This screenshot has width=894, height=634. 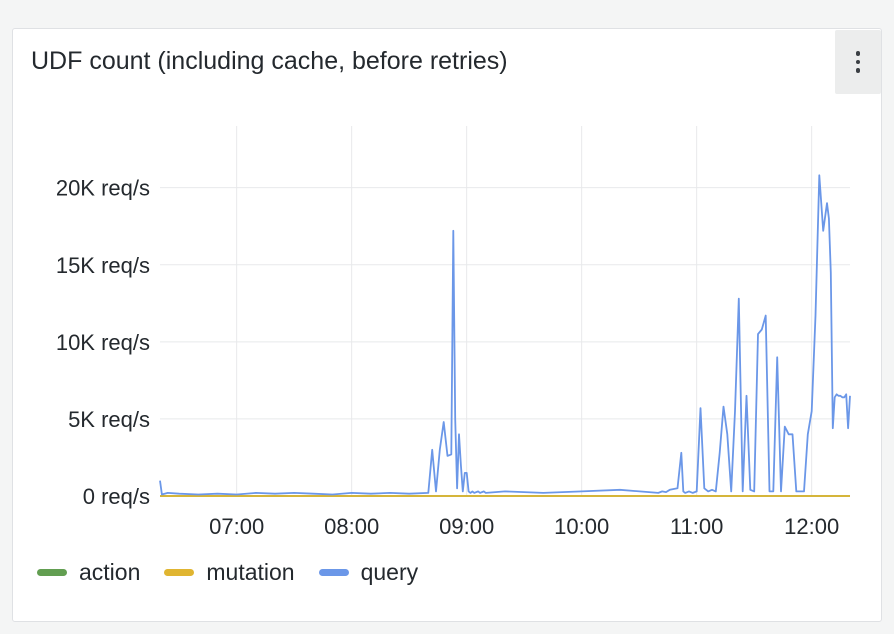 I want to click on y-tick-label: 5K req/s, so click(x=109, y=419).